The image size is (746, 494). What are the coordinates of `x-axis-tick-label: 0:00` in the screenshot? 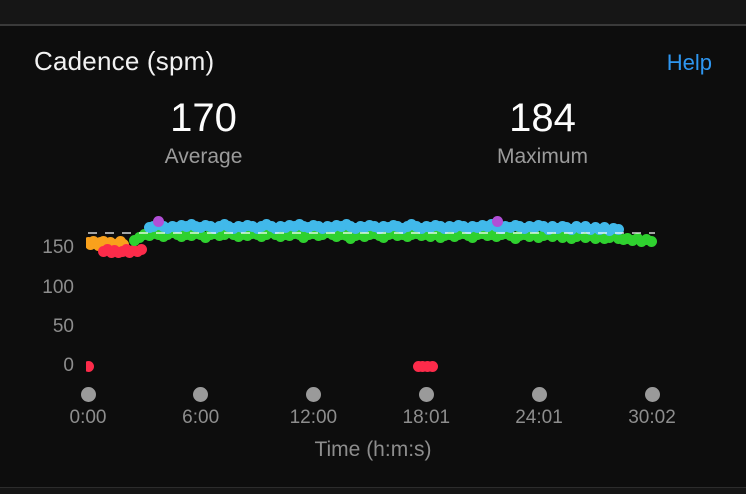 It's located at (88, 417).